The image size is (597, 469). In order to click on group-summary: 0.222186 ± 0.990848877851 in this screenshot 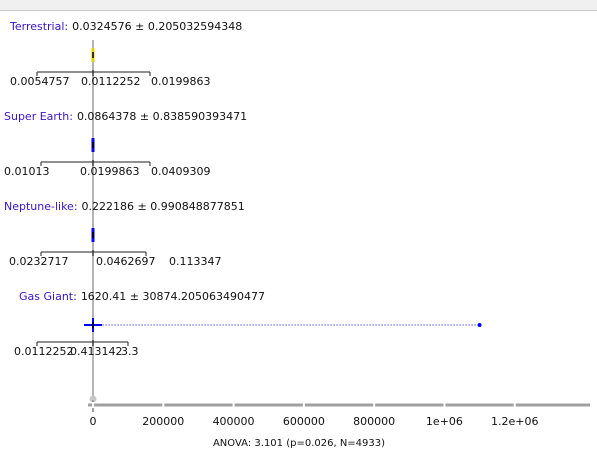, I will do `click(163, 206)`.